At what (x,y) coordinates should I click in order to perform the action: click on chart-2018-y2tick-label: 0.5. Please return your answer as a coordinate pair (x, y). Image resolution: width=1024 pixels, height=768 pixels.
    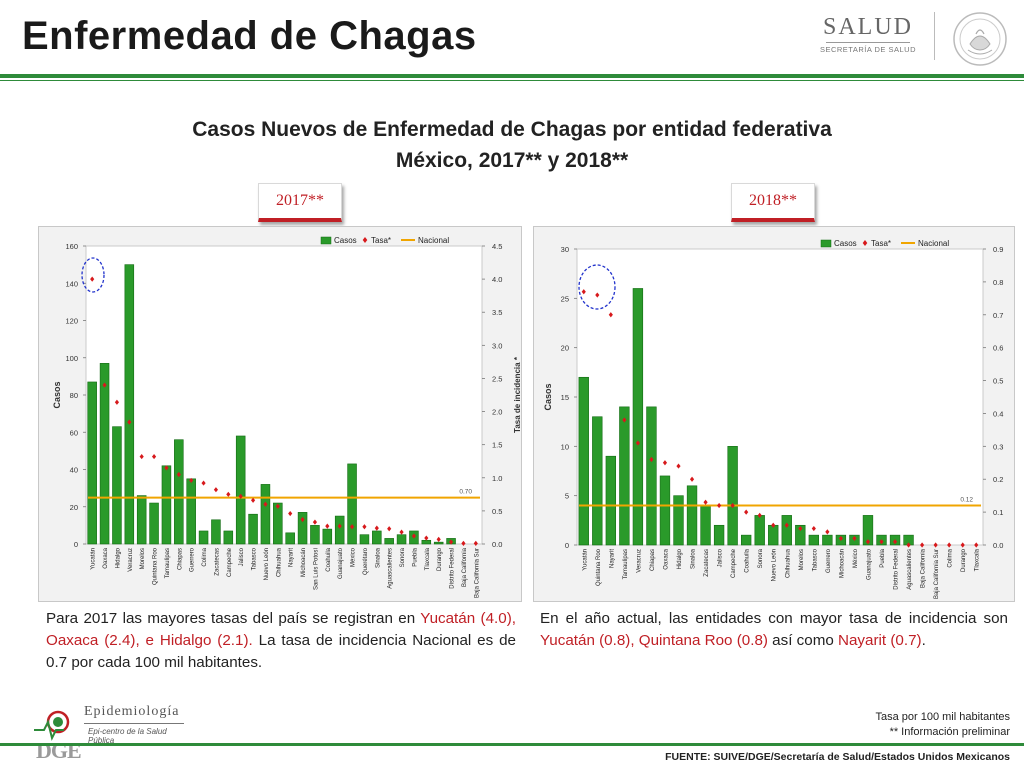
    Looking at the image, I should click on (998, 381).